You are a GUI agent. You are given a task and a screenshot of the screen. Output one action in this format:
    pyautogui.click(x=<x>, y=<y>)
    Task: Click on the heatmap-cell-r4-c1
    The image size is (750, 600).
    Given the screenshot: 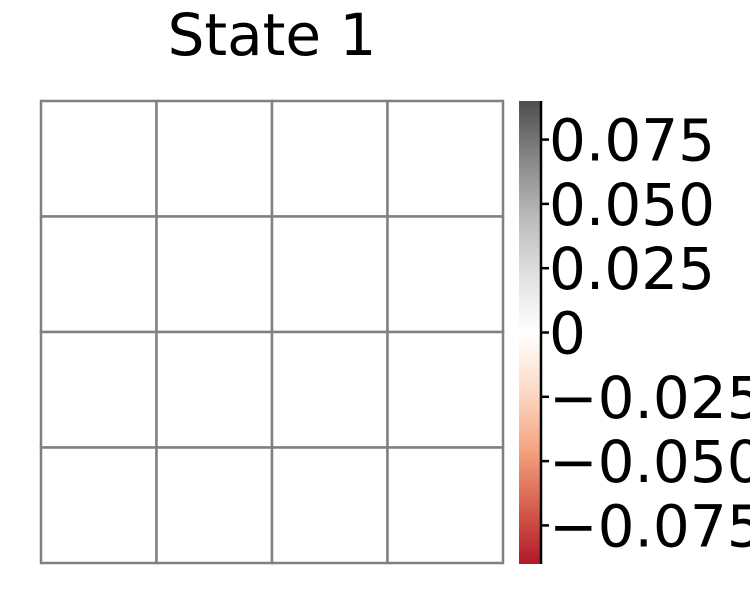 What is the action you would take?
    pyautogui.click(x=98, y=505)
    